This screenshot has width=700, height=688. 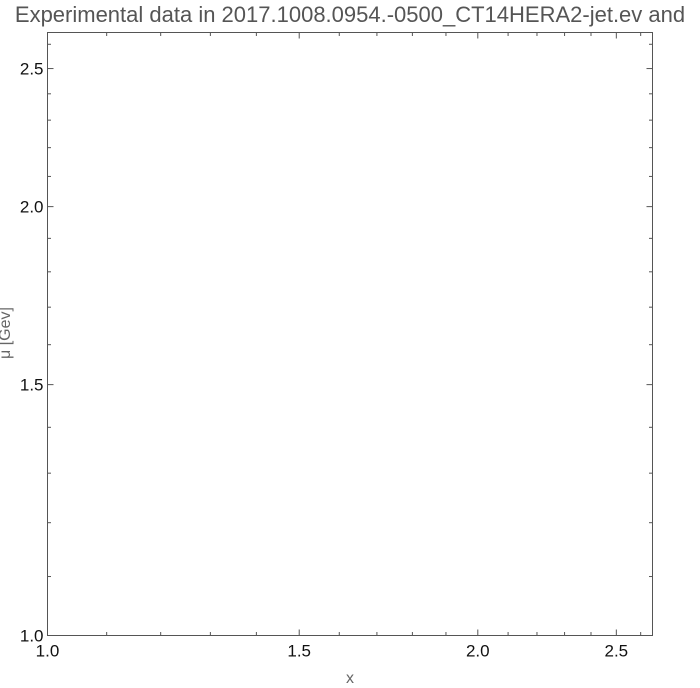 I want to click on x-tick-label: 2.5, so click(x=617, y=651).